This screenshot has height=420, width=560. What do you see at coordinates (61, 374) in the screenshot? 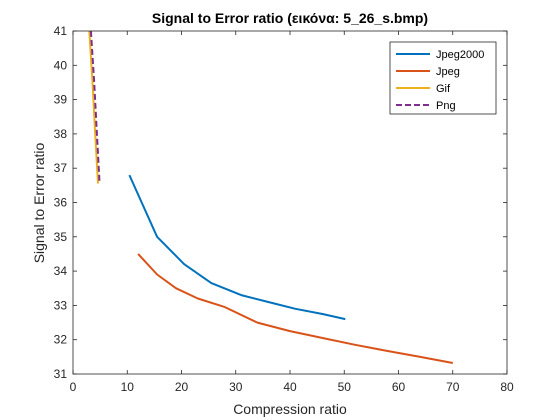
I see `y-tick-label: 31` at bounding box center [61, 374].